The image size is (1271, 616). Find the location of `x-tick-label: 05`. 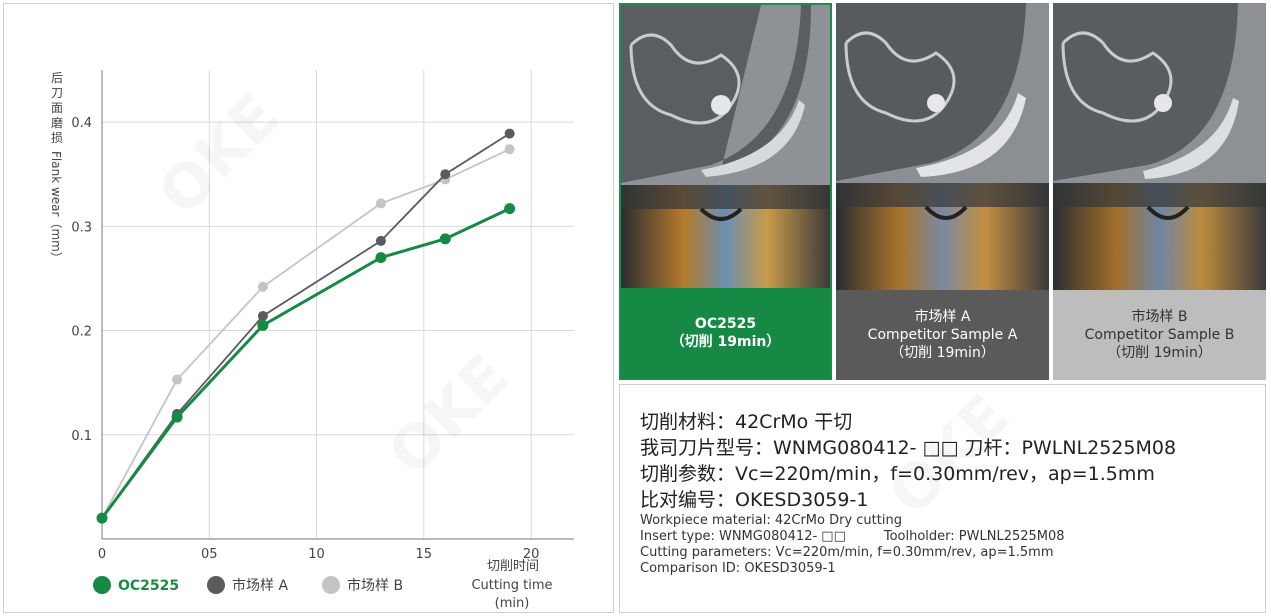

x-tick-label: 05 is located at coordinates (209, 554).